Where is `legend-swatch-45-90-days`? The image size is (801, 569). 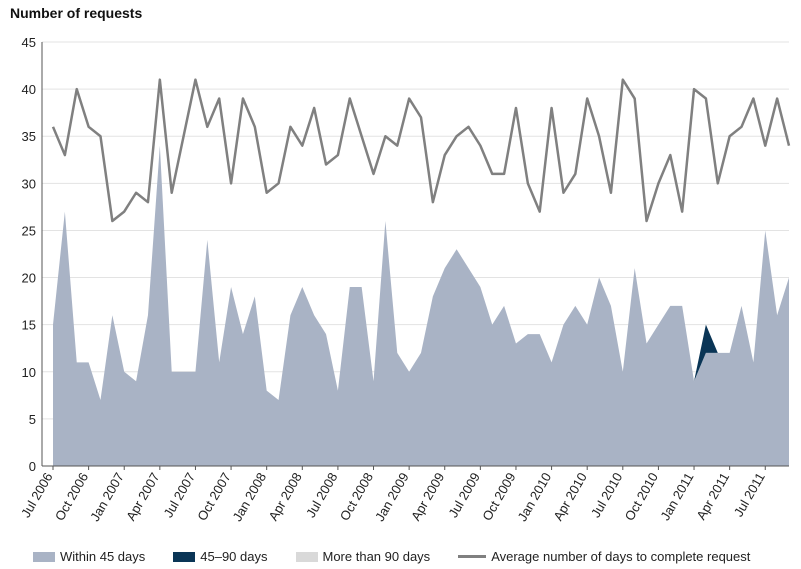 legend-swatch-45-90-days is located at coordinates (184, 556).